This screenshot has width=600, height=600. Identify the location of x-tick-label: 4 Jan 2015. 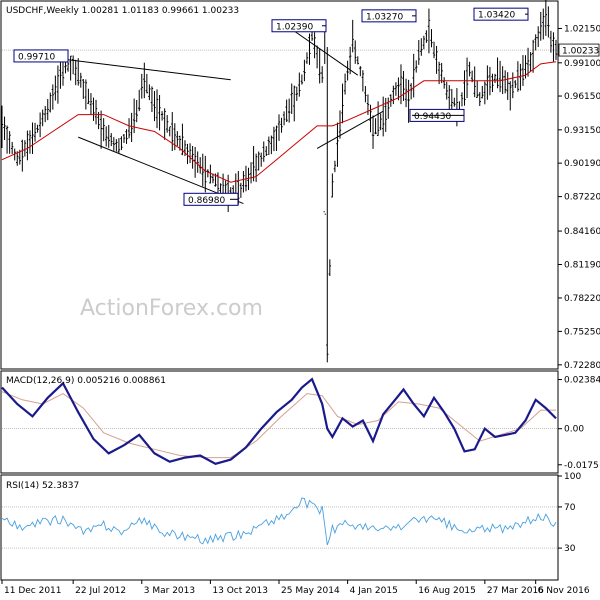
(374, 591).